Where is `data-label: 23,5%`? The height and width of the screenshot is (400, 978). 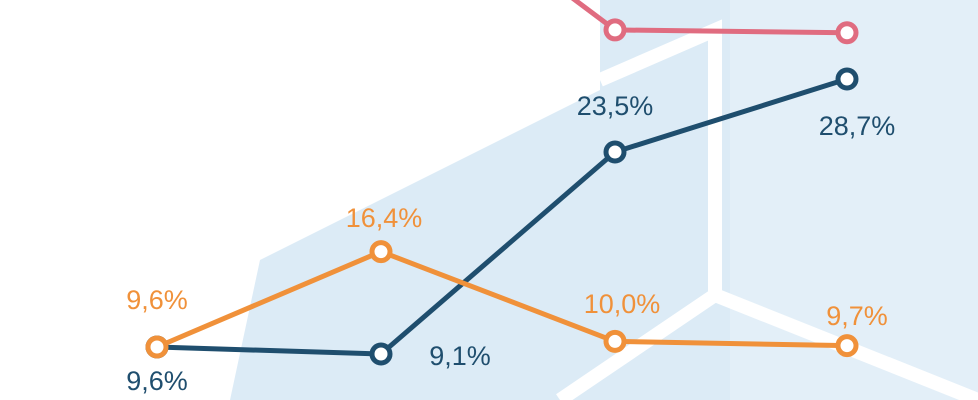
data-label: 23,5% is located at coordinates (615, 106).